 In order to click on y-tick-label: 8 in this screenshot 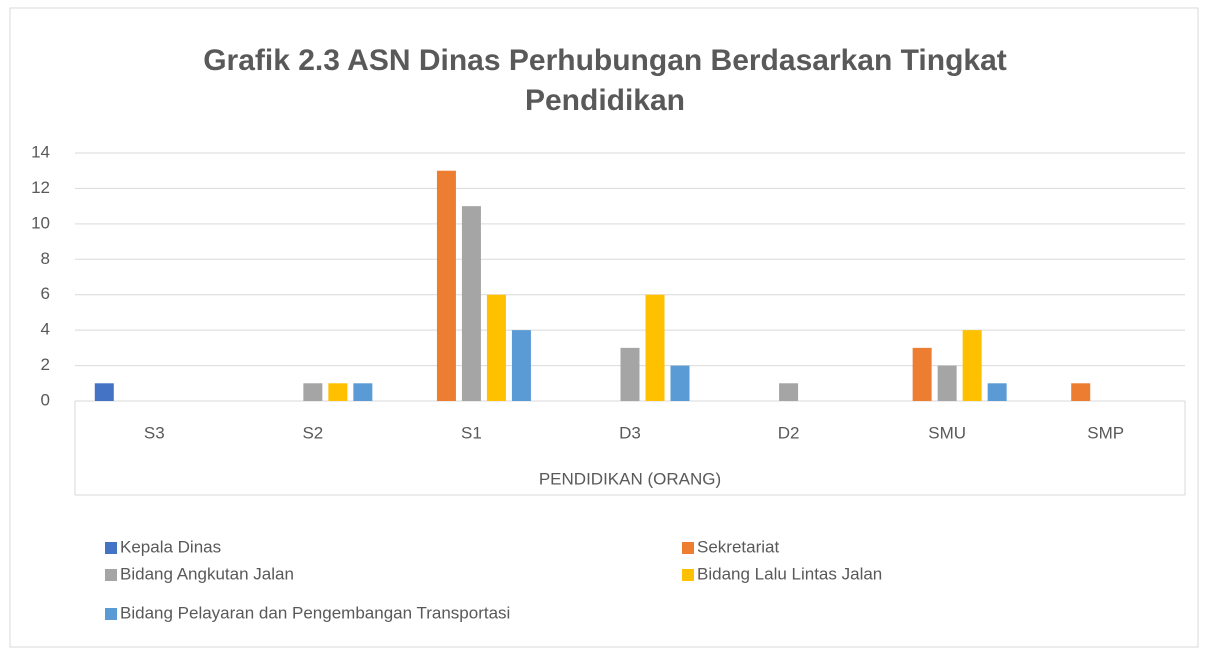, I will do `click(45, 258)`.